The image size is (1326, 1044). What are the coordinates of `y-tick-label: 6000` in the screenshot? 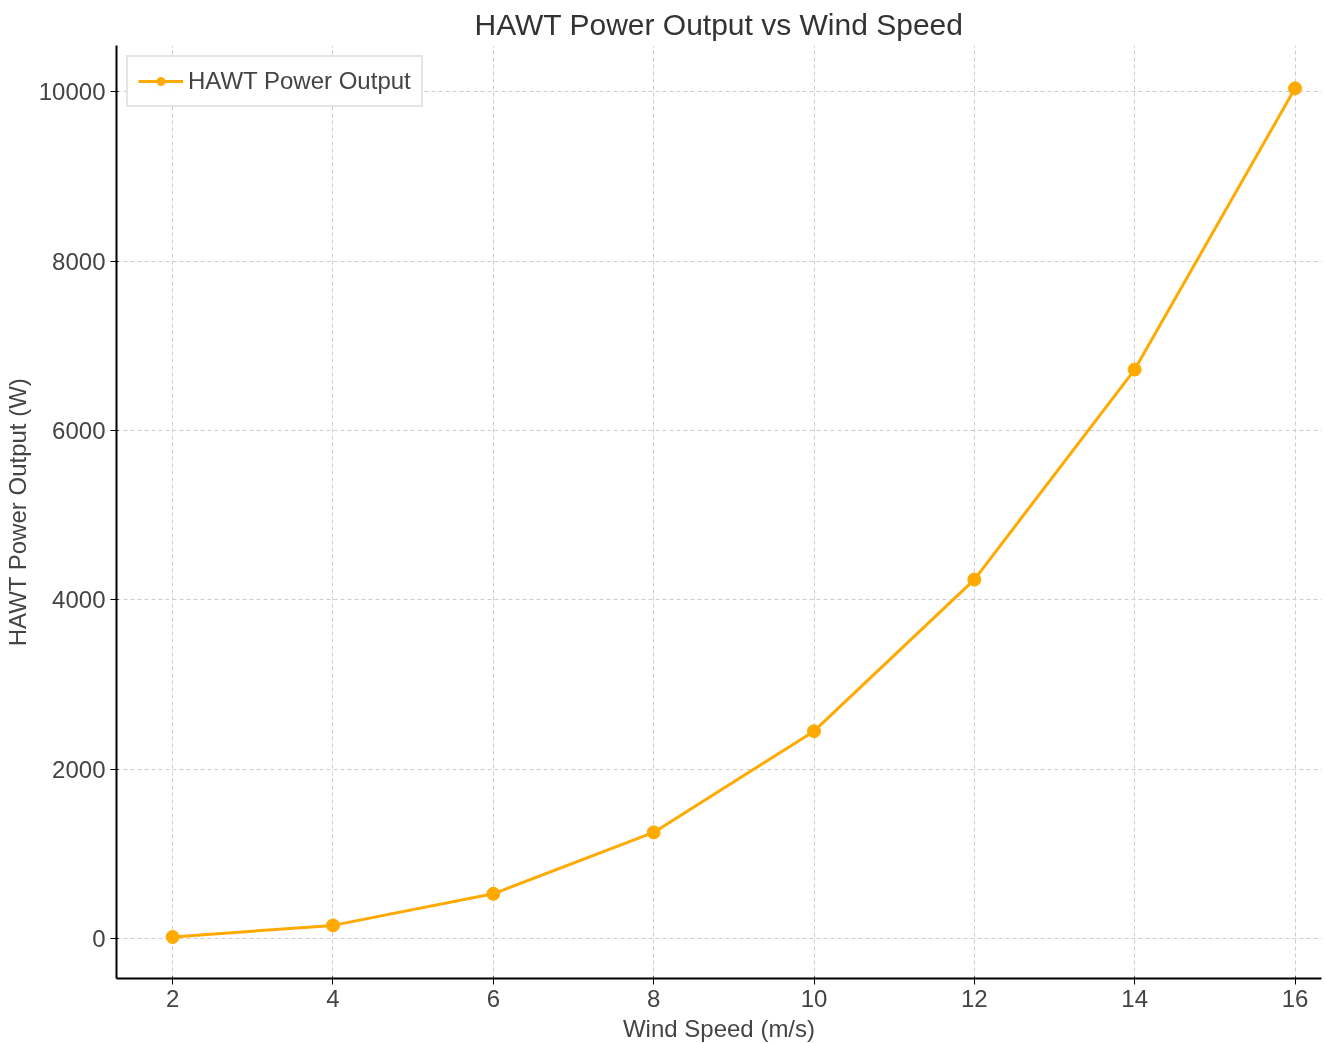 It's located at (79, 431).